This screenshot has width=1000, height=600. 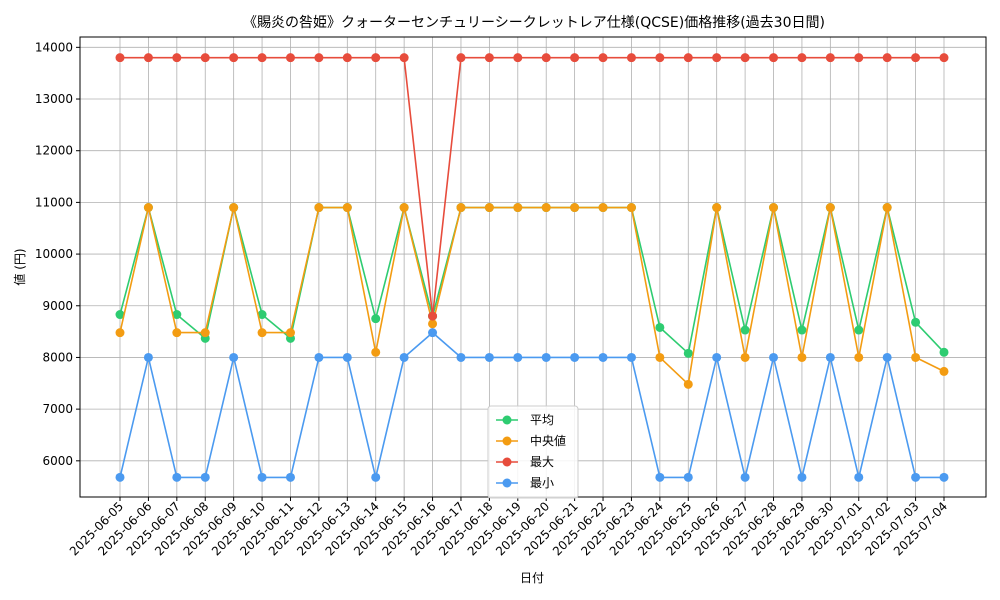 What do you see at coordinates (525, 462) in the screenshot?
I see `legend-item: 最大` at bounding box center [525, 462].